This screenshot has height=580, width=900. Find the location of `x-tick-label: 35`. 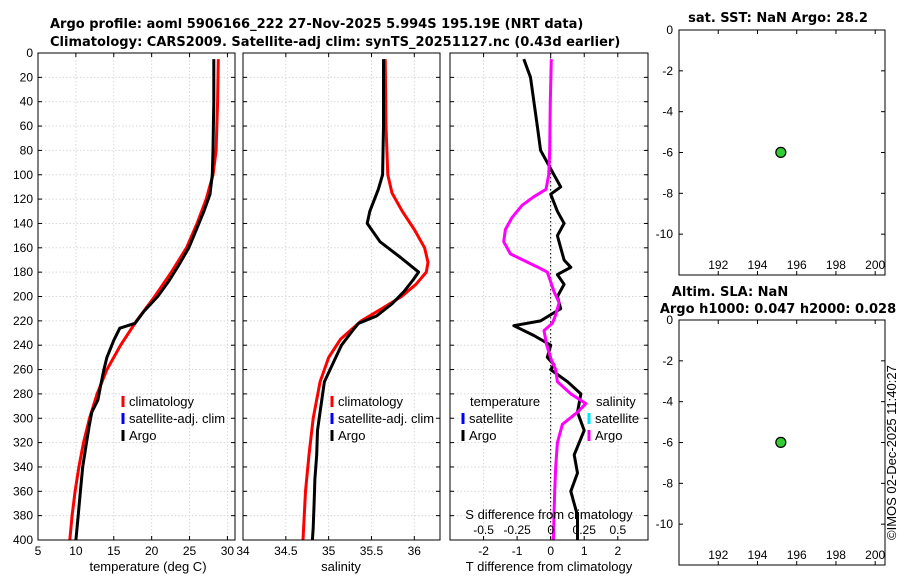

x-tick-label: 35 is located at coordinates (329, 551).